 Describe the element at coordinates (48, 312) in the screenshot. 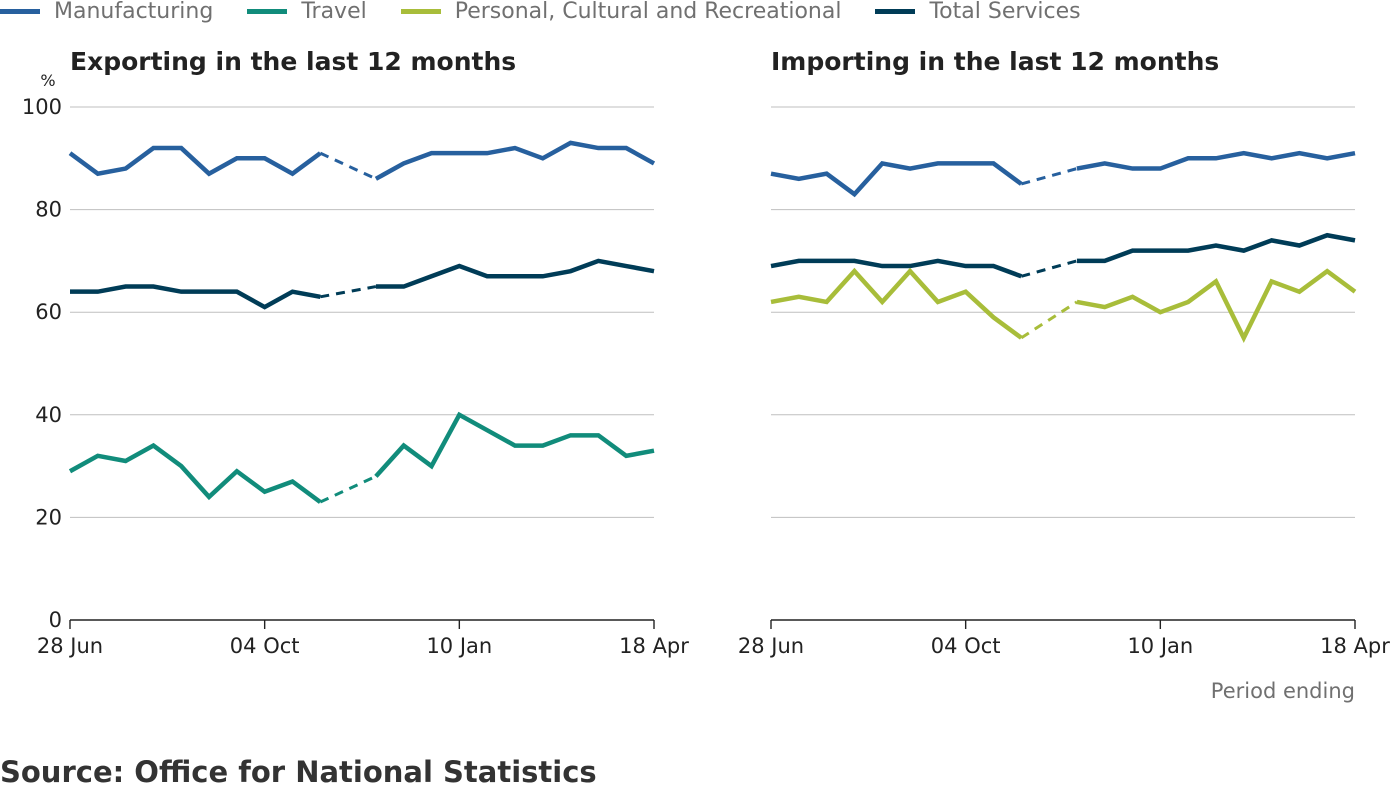

I see `y-tick-label: 60` at that location.